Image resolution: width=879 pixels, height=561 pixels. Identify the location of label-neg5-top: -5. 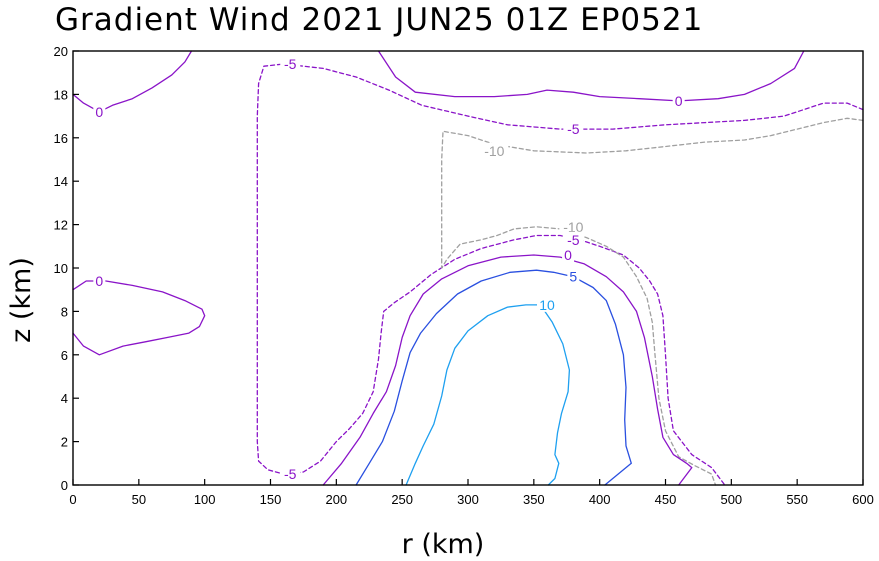
(290, 64).